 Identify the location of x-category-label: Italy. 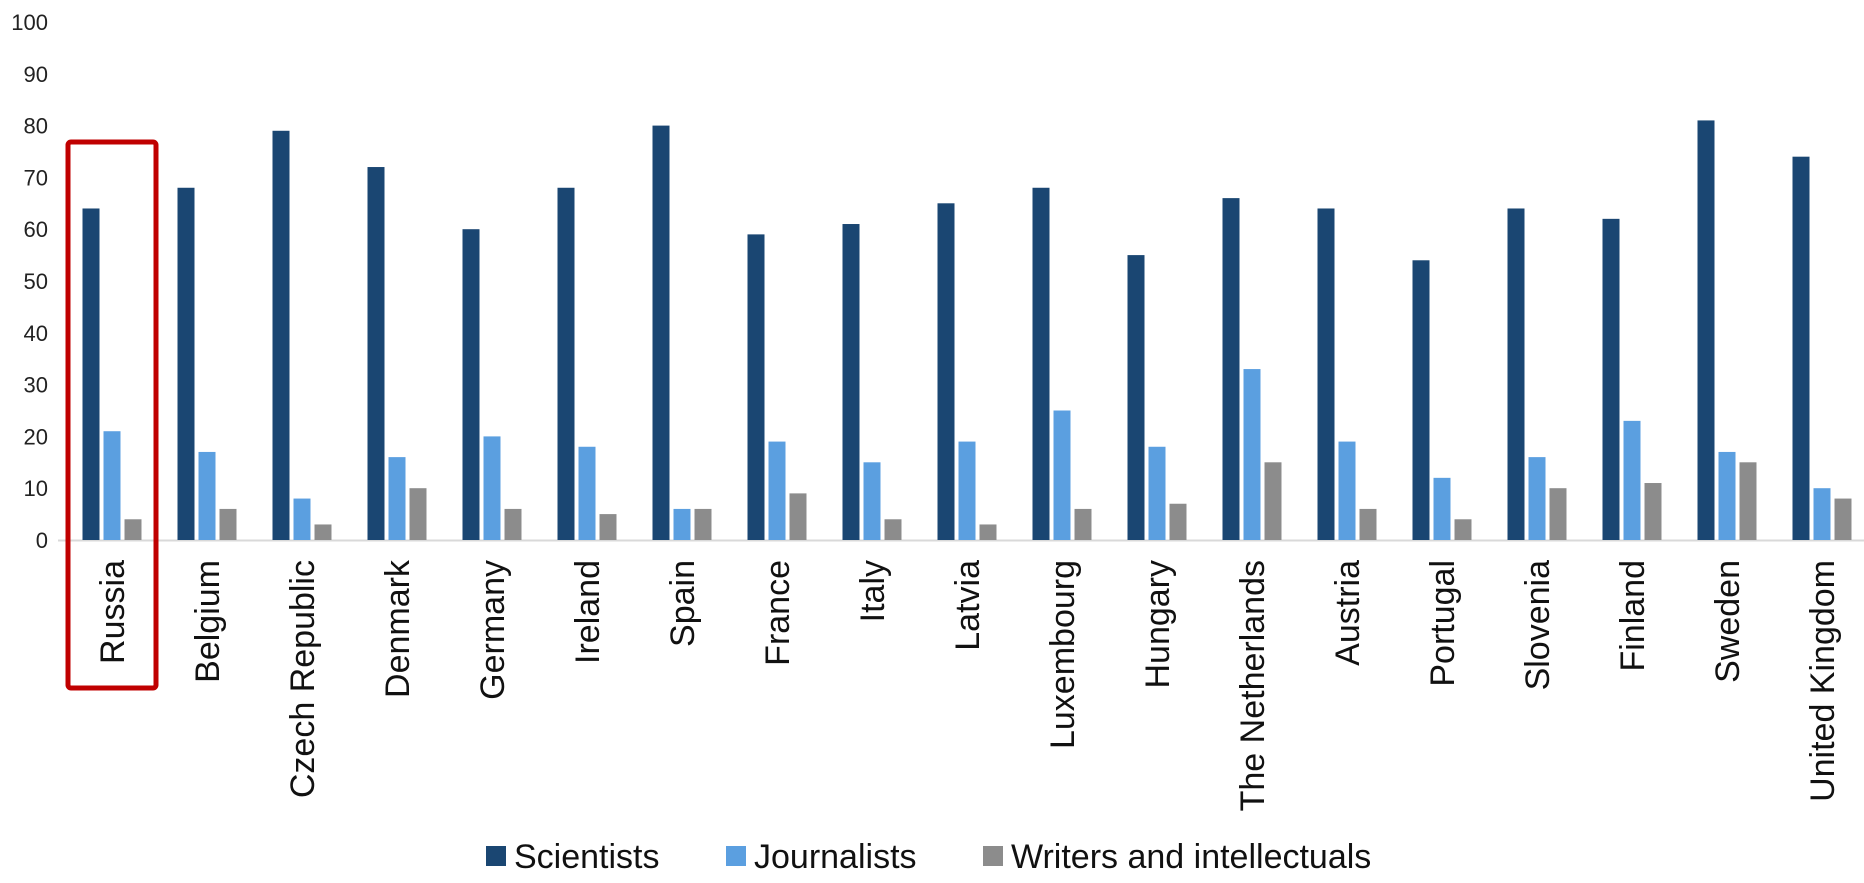
(873, 591).